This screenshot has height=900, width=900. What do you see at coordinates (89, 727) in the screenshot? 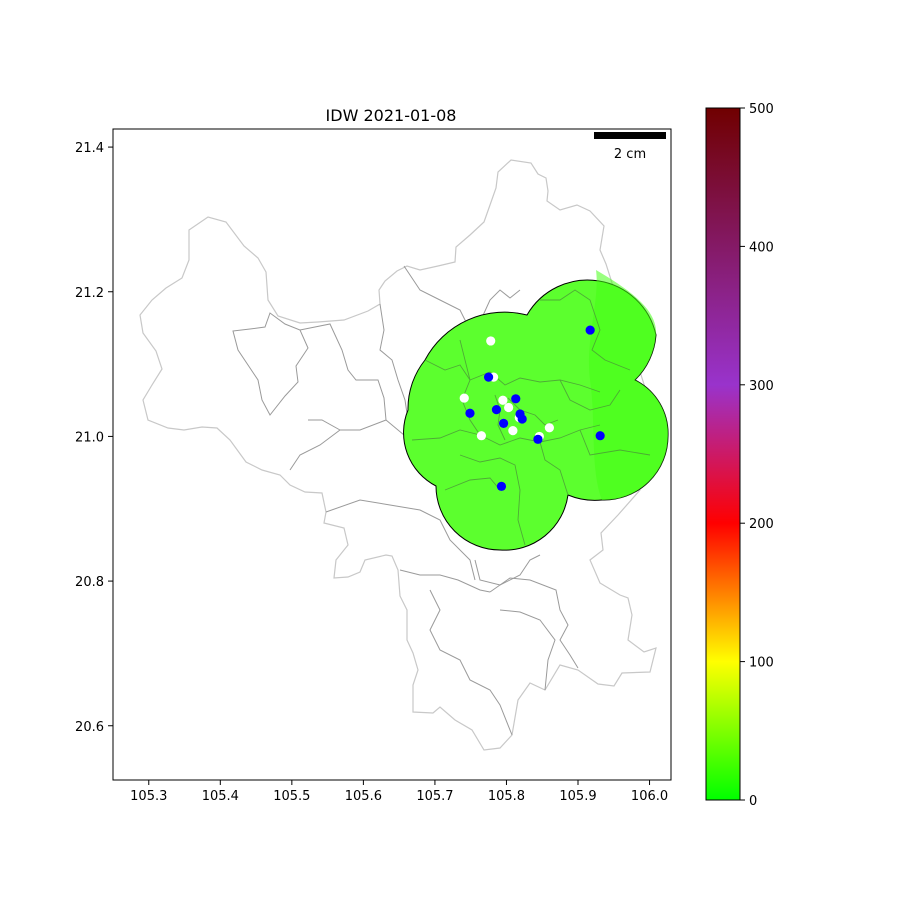
I see `y-tick-label: 20.6` at bounding box center [89, 727].